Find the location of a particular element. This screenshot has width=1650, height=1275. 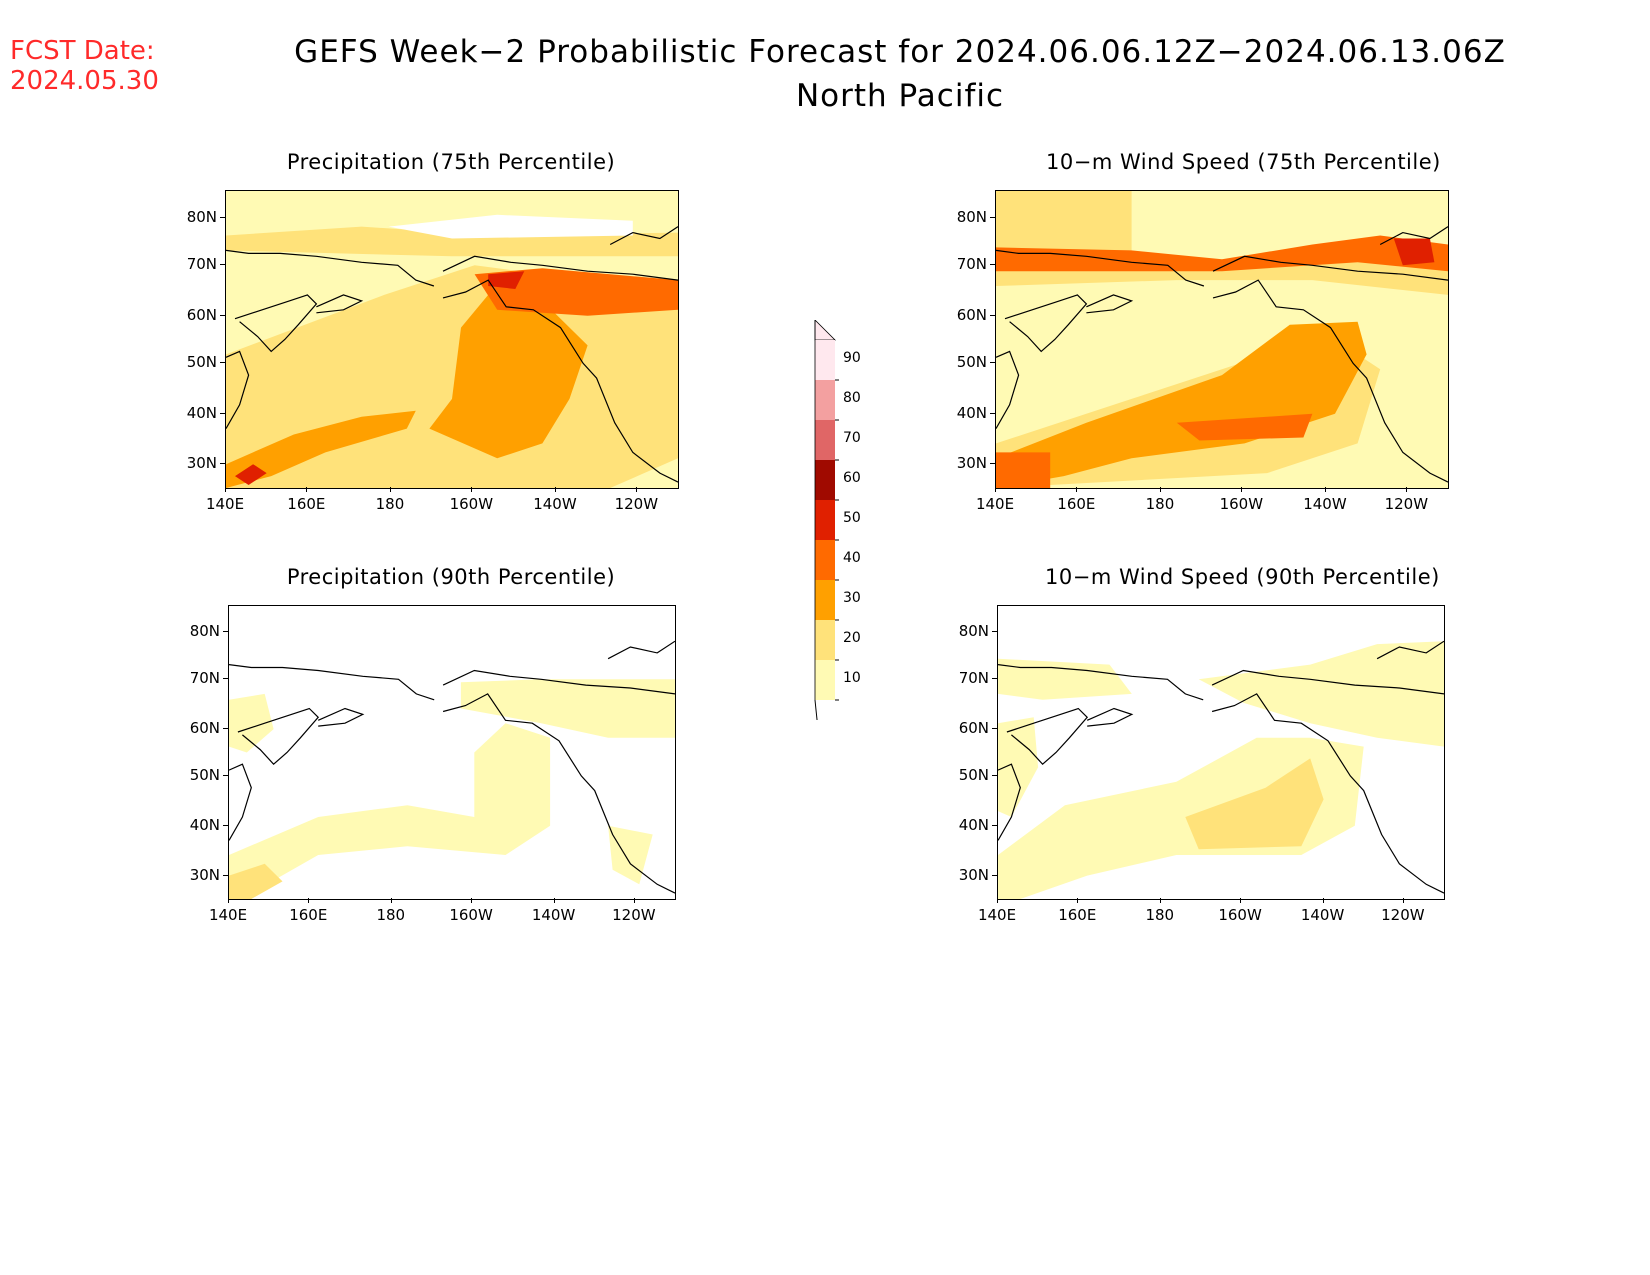

legend-label: 80 is located at coordinates (852, 398).